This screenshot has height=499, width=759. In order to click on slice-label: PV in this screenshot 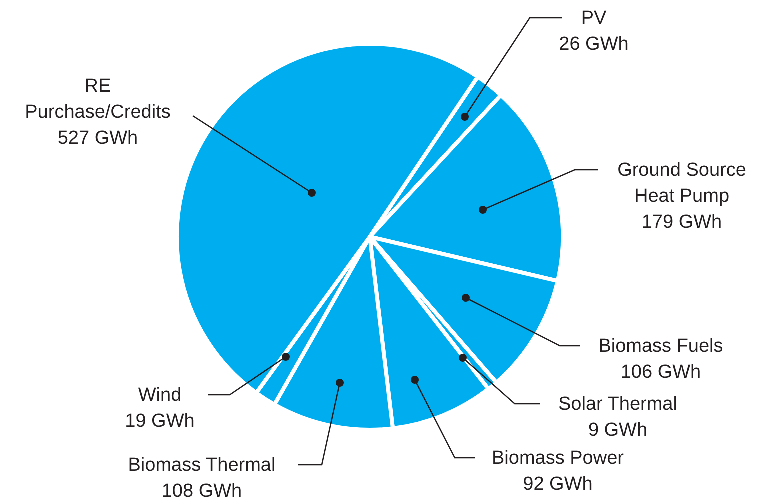, I will do `click(594, 18)`.